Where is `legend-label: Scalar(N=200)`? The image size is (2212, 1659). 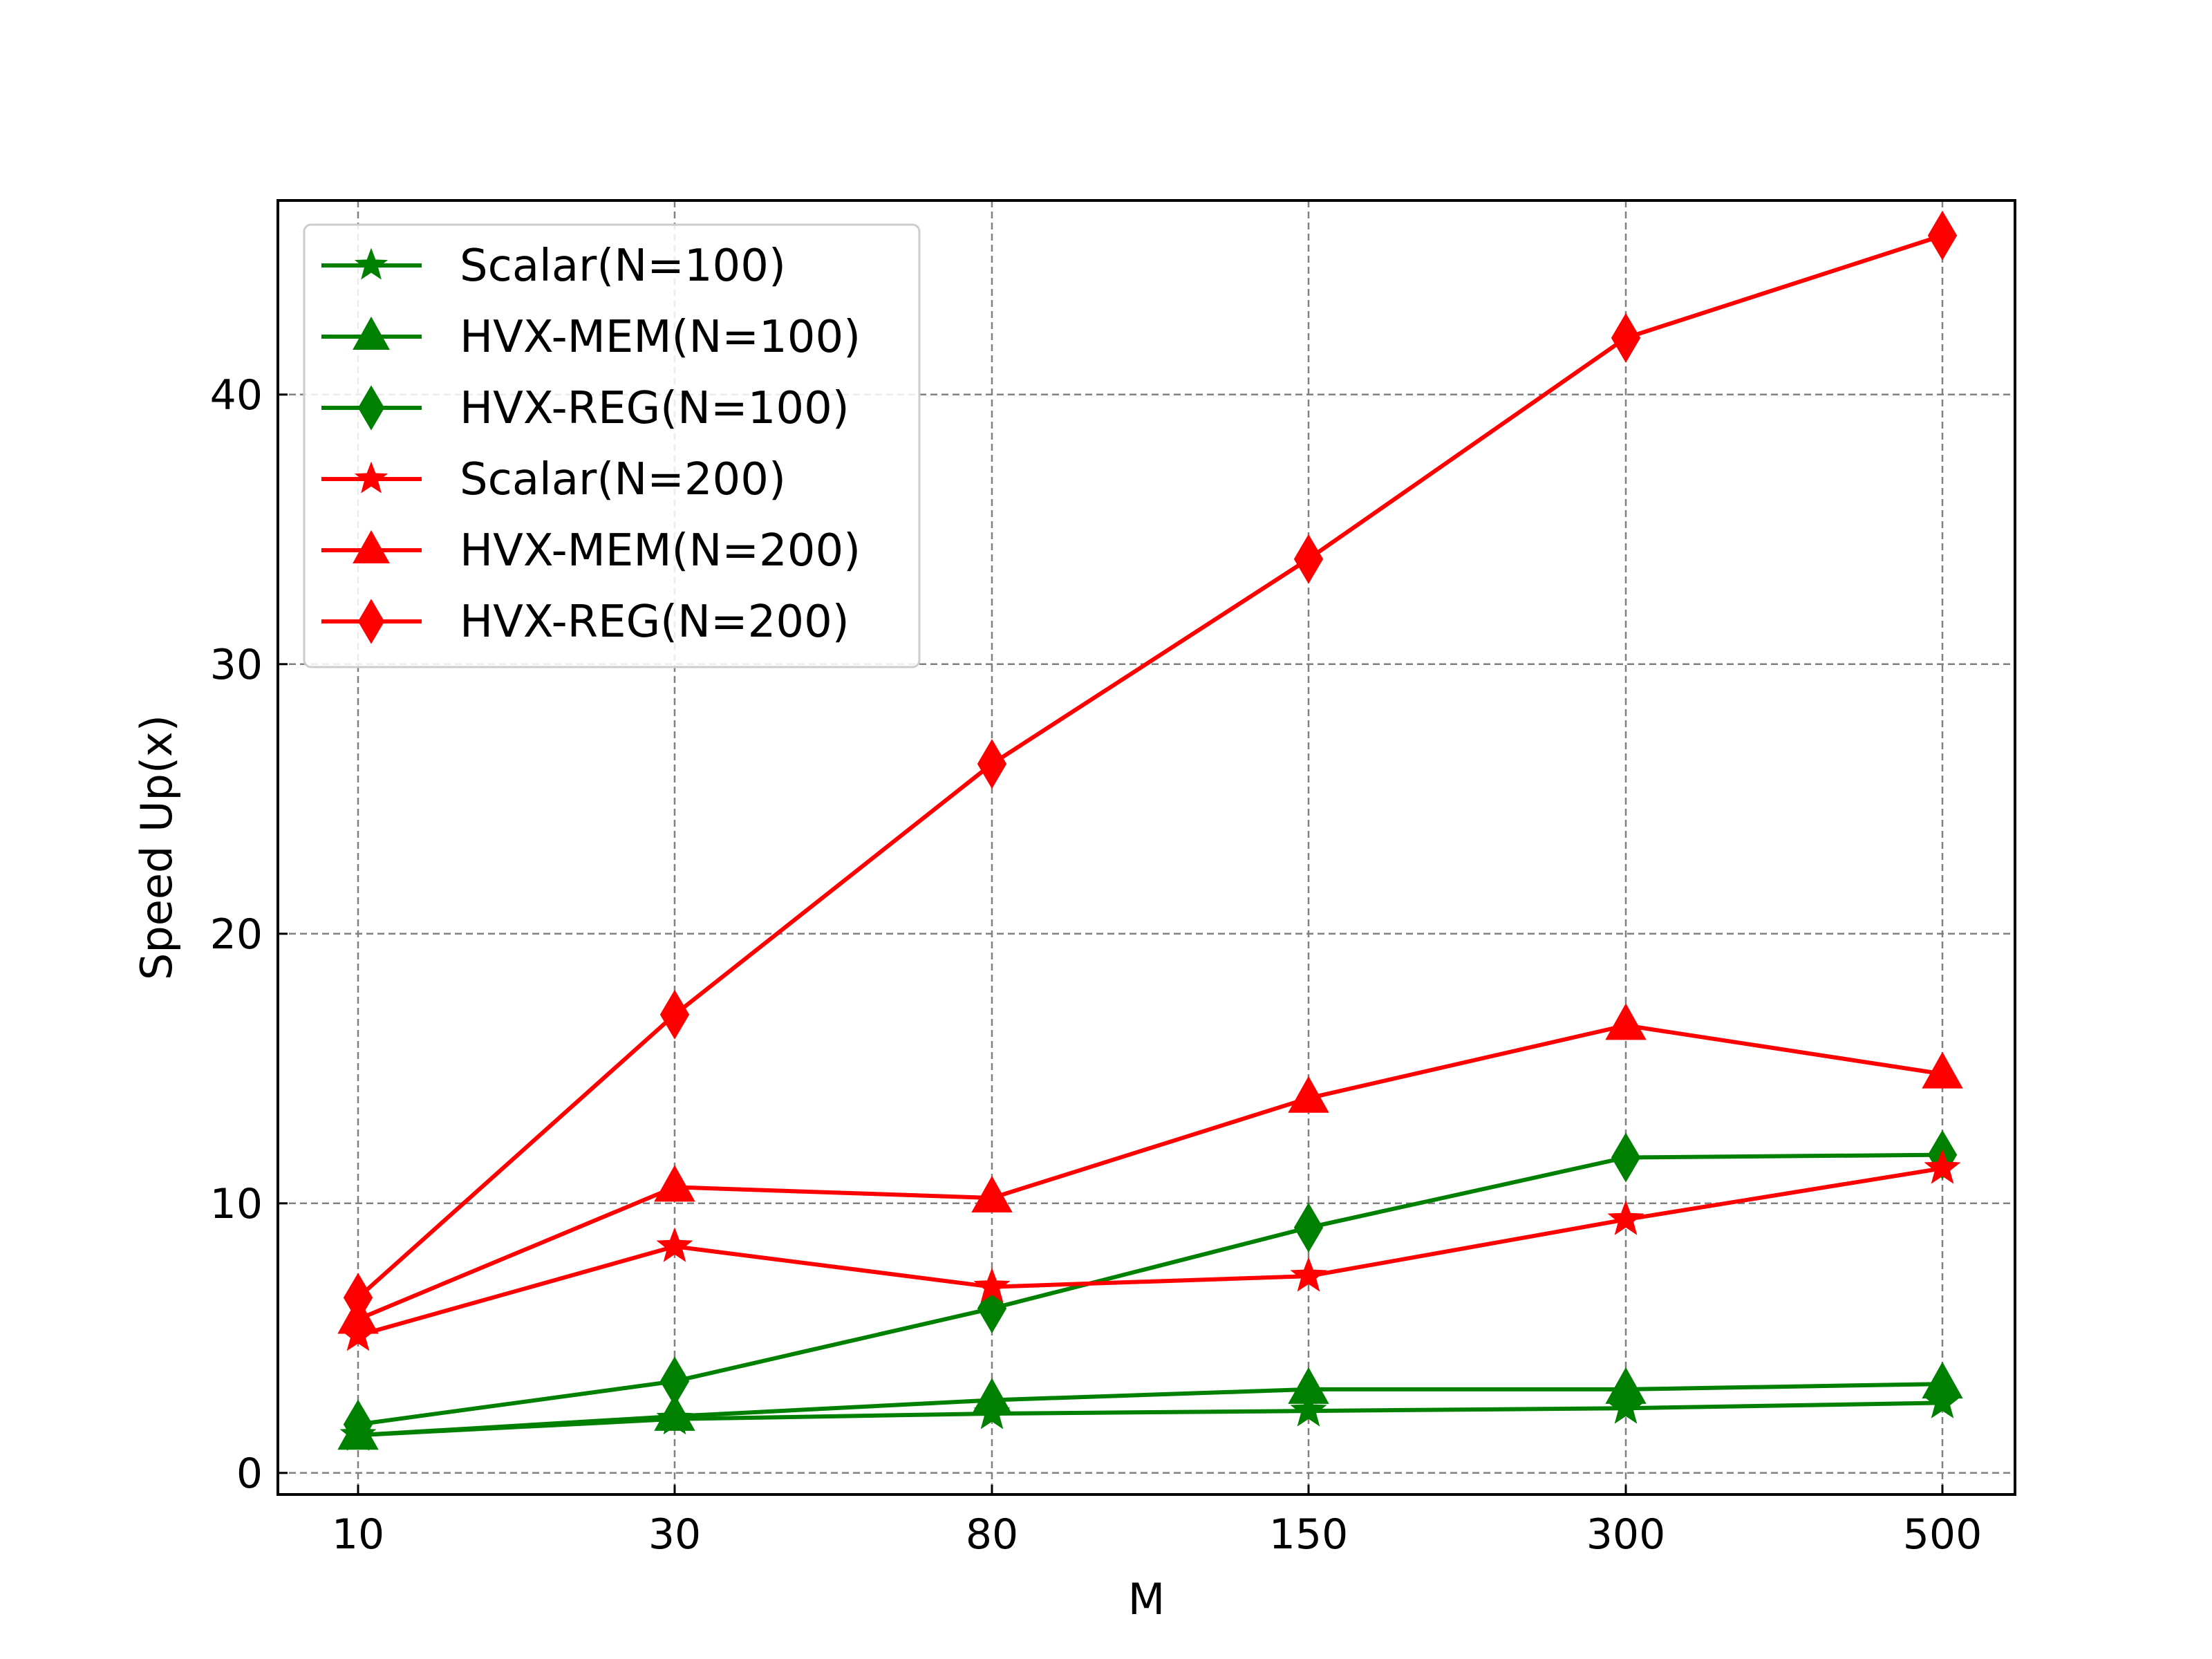
legend-label: Scalar(N=200) is located at coordinates (623, 480).